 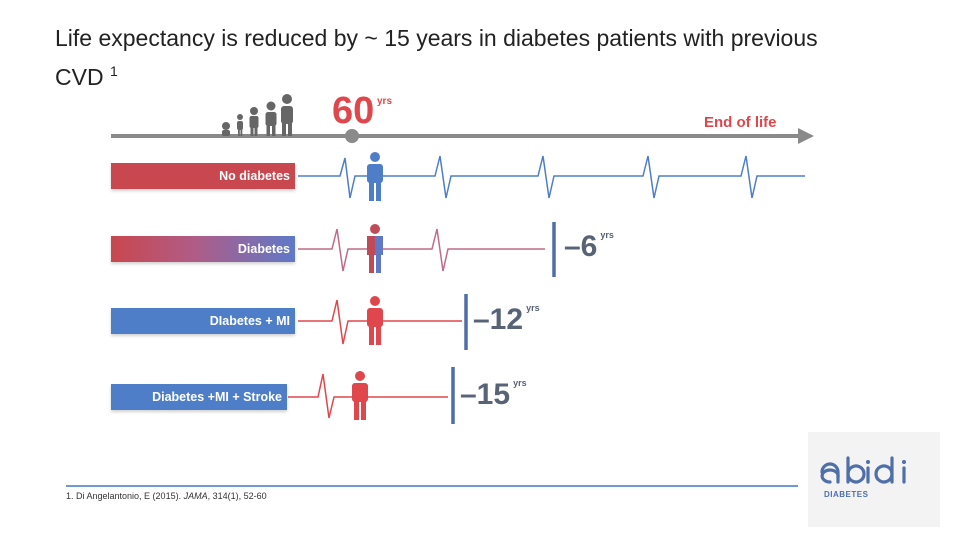 What do you see at coordinates (360, 395) in the screenshot?
I see `person-icon-diabetes-mi-stroke` at bounding box center [360, 395].